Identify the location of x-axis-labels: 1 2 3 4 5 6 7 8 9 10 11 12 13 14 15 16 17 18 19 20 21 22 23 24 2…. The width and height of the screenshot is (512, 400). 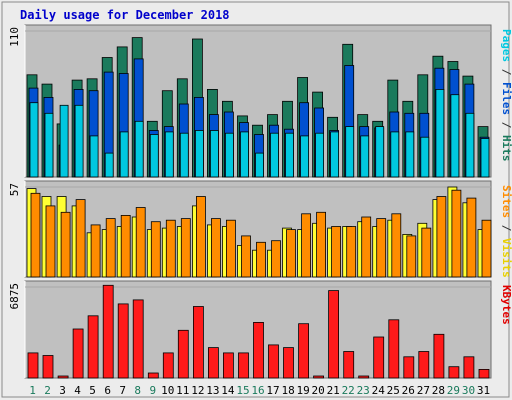
(259, 390).